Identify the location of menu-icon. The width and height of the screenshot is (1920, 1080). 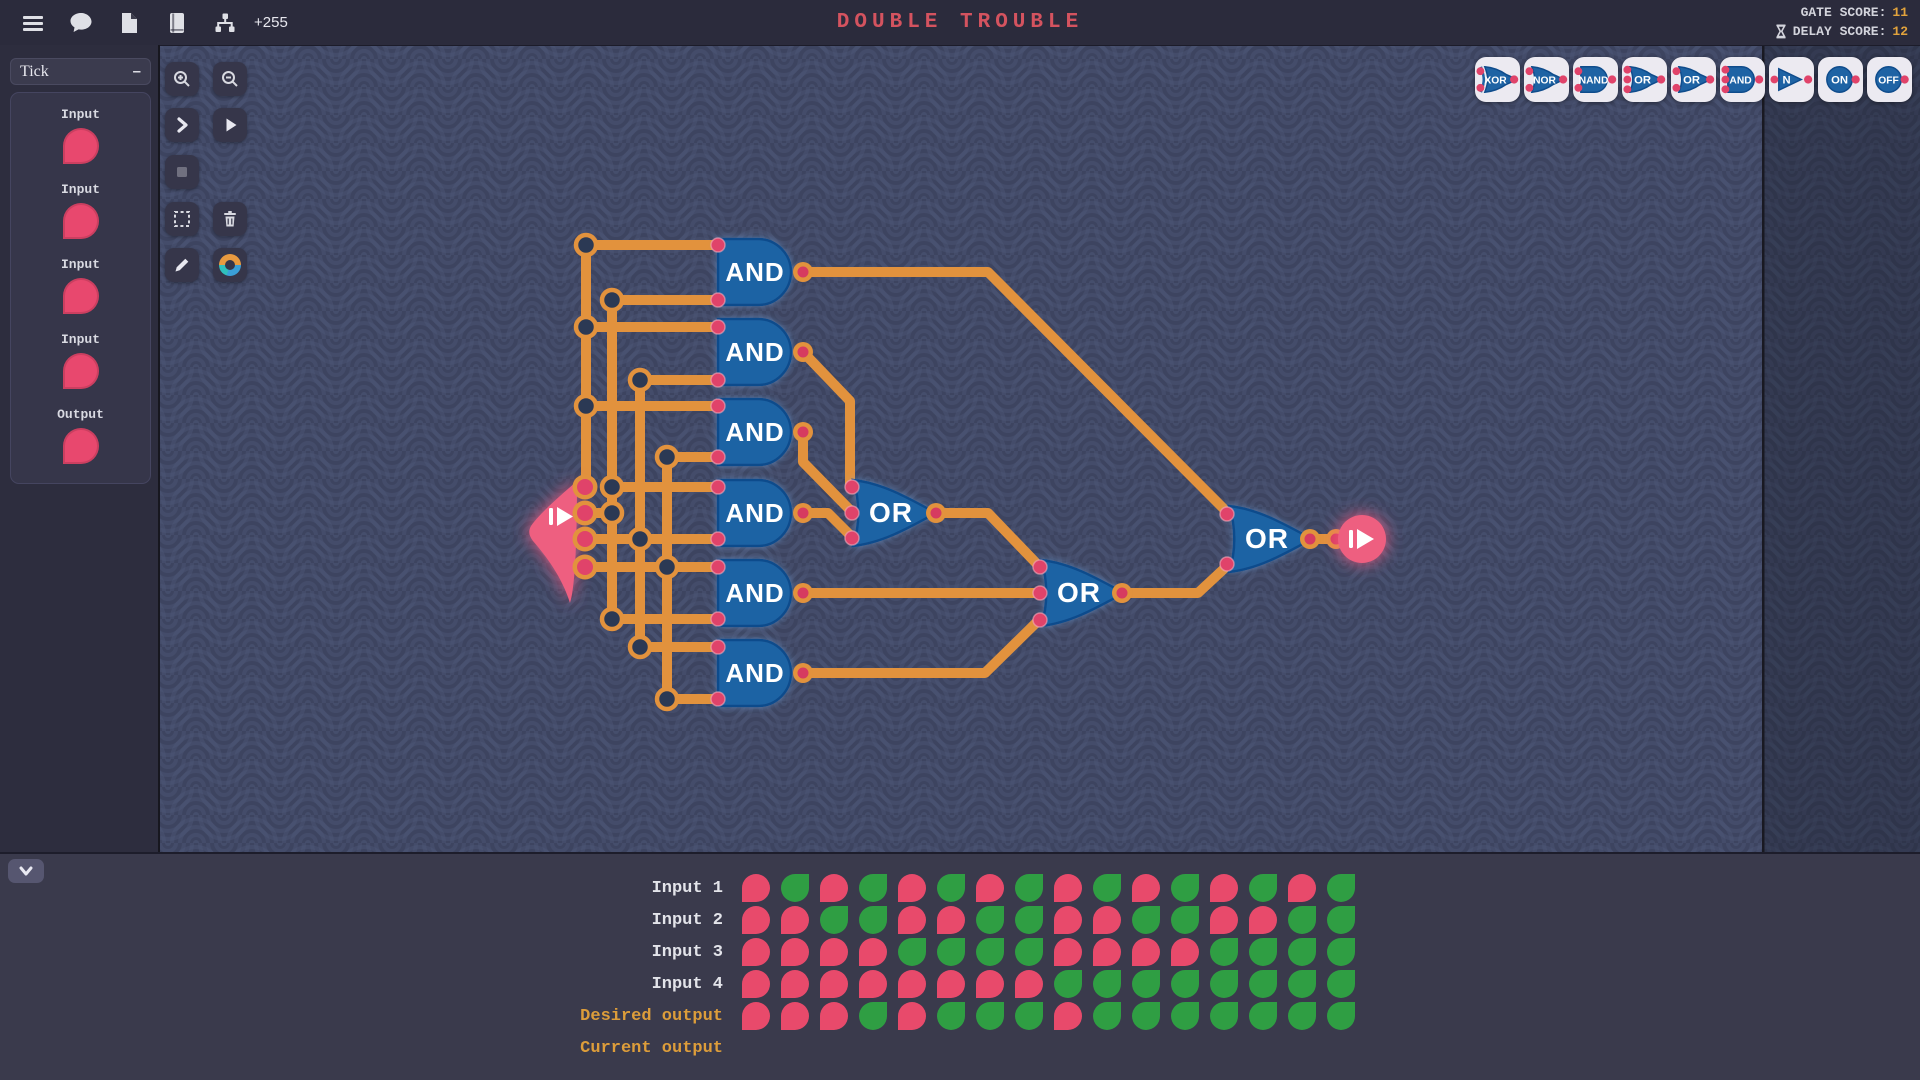
(33, 23).